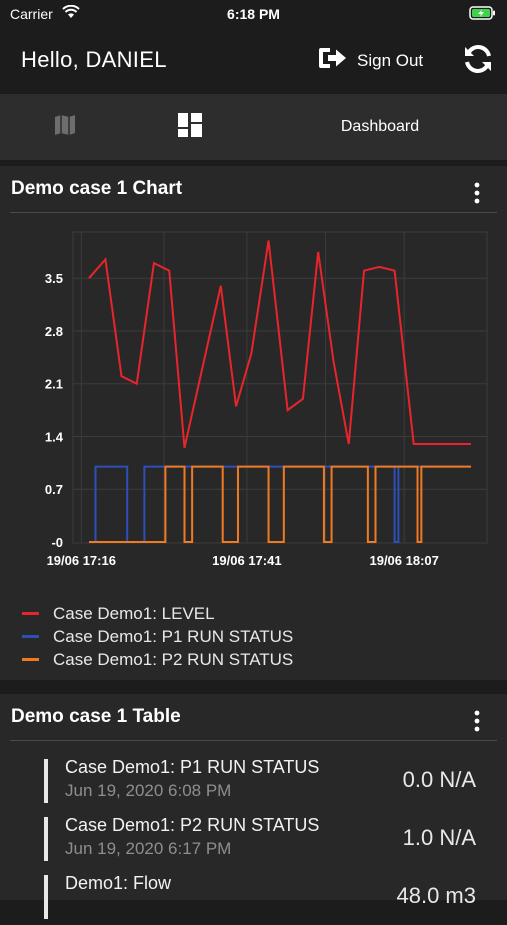  I want to click on tab-widgets, so click(190, 127).